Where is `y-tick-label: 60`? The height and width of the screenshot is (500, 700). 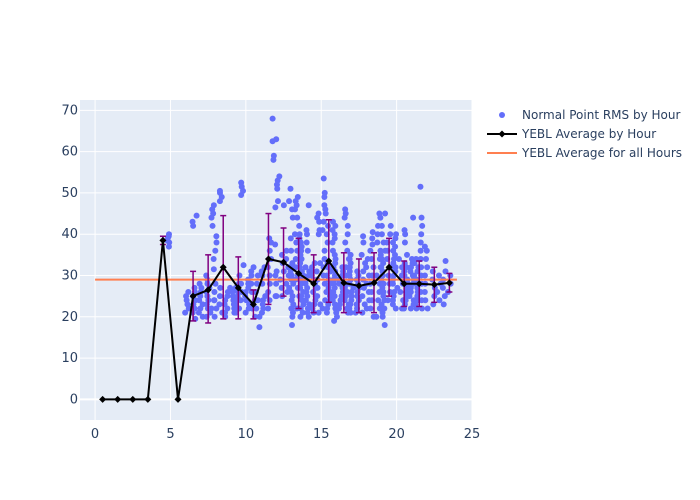 y-tick-label: 60 is located at coordinates (69, 152).